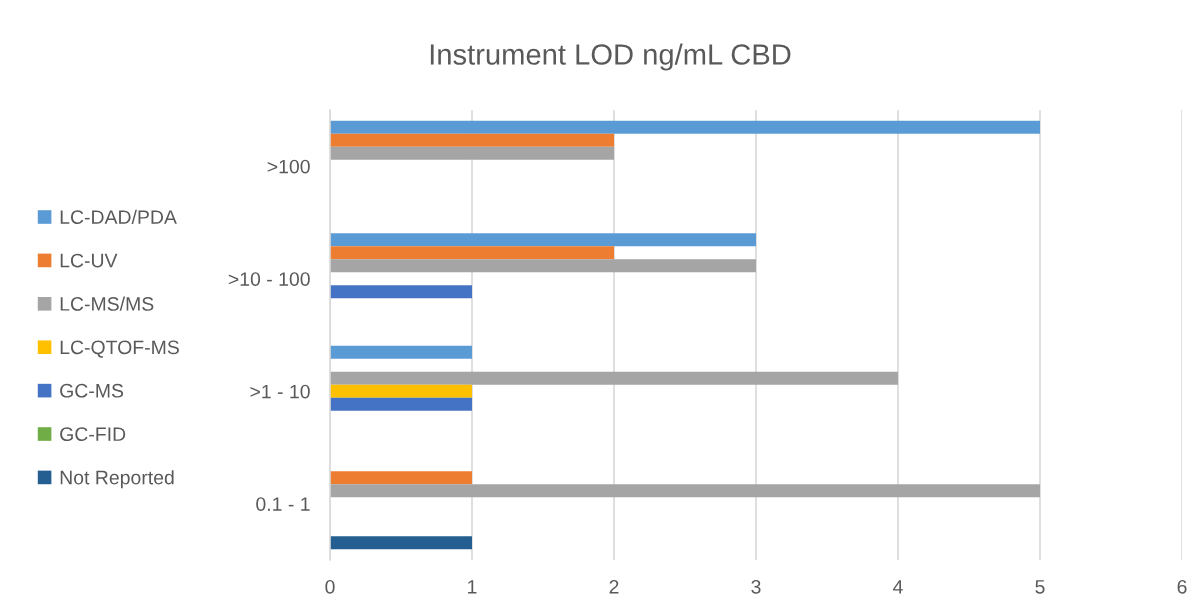  What do you see at coordinates (288, 166) in the screenshot?
I see `y-tick-label: >100` at bounding box center [288, 166].